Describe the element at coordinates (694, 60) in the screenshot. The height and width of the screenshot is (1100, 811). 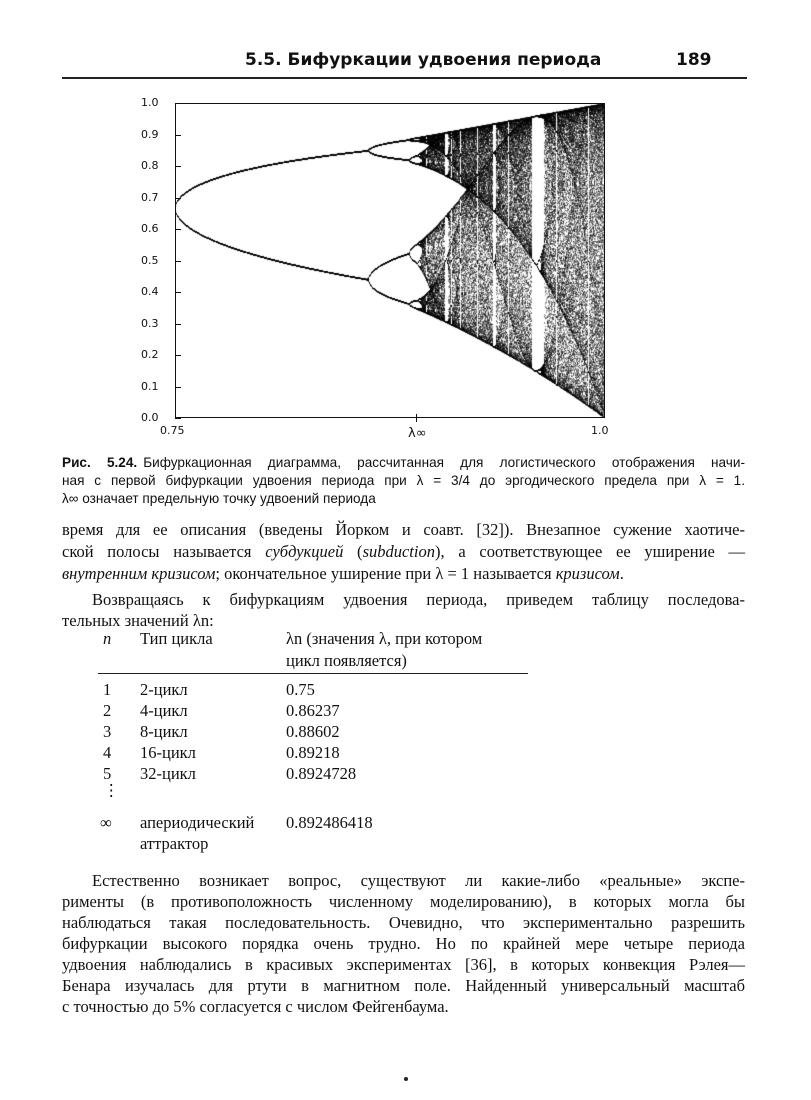
I see `page-number: 189` at that location.